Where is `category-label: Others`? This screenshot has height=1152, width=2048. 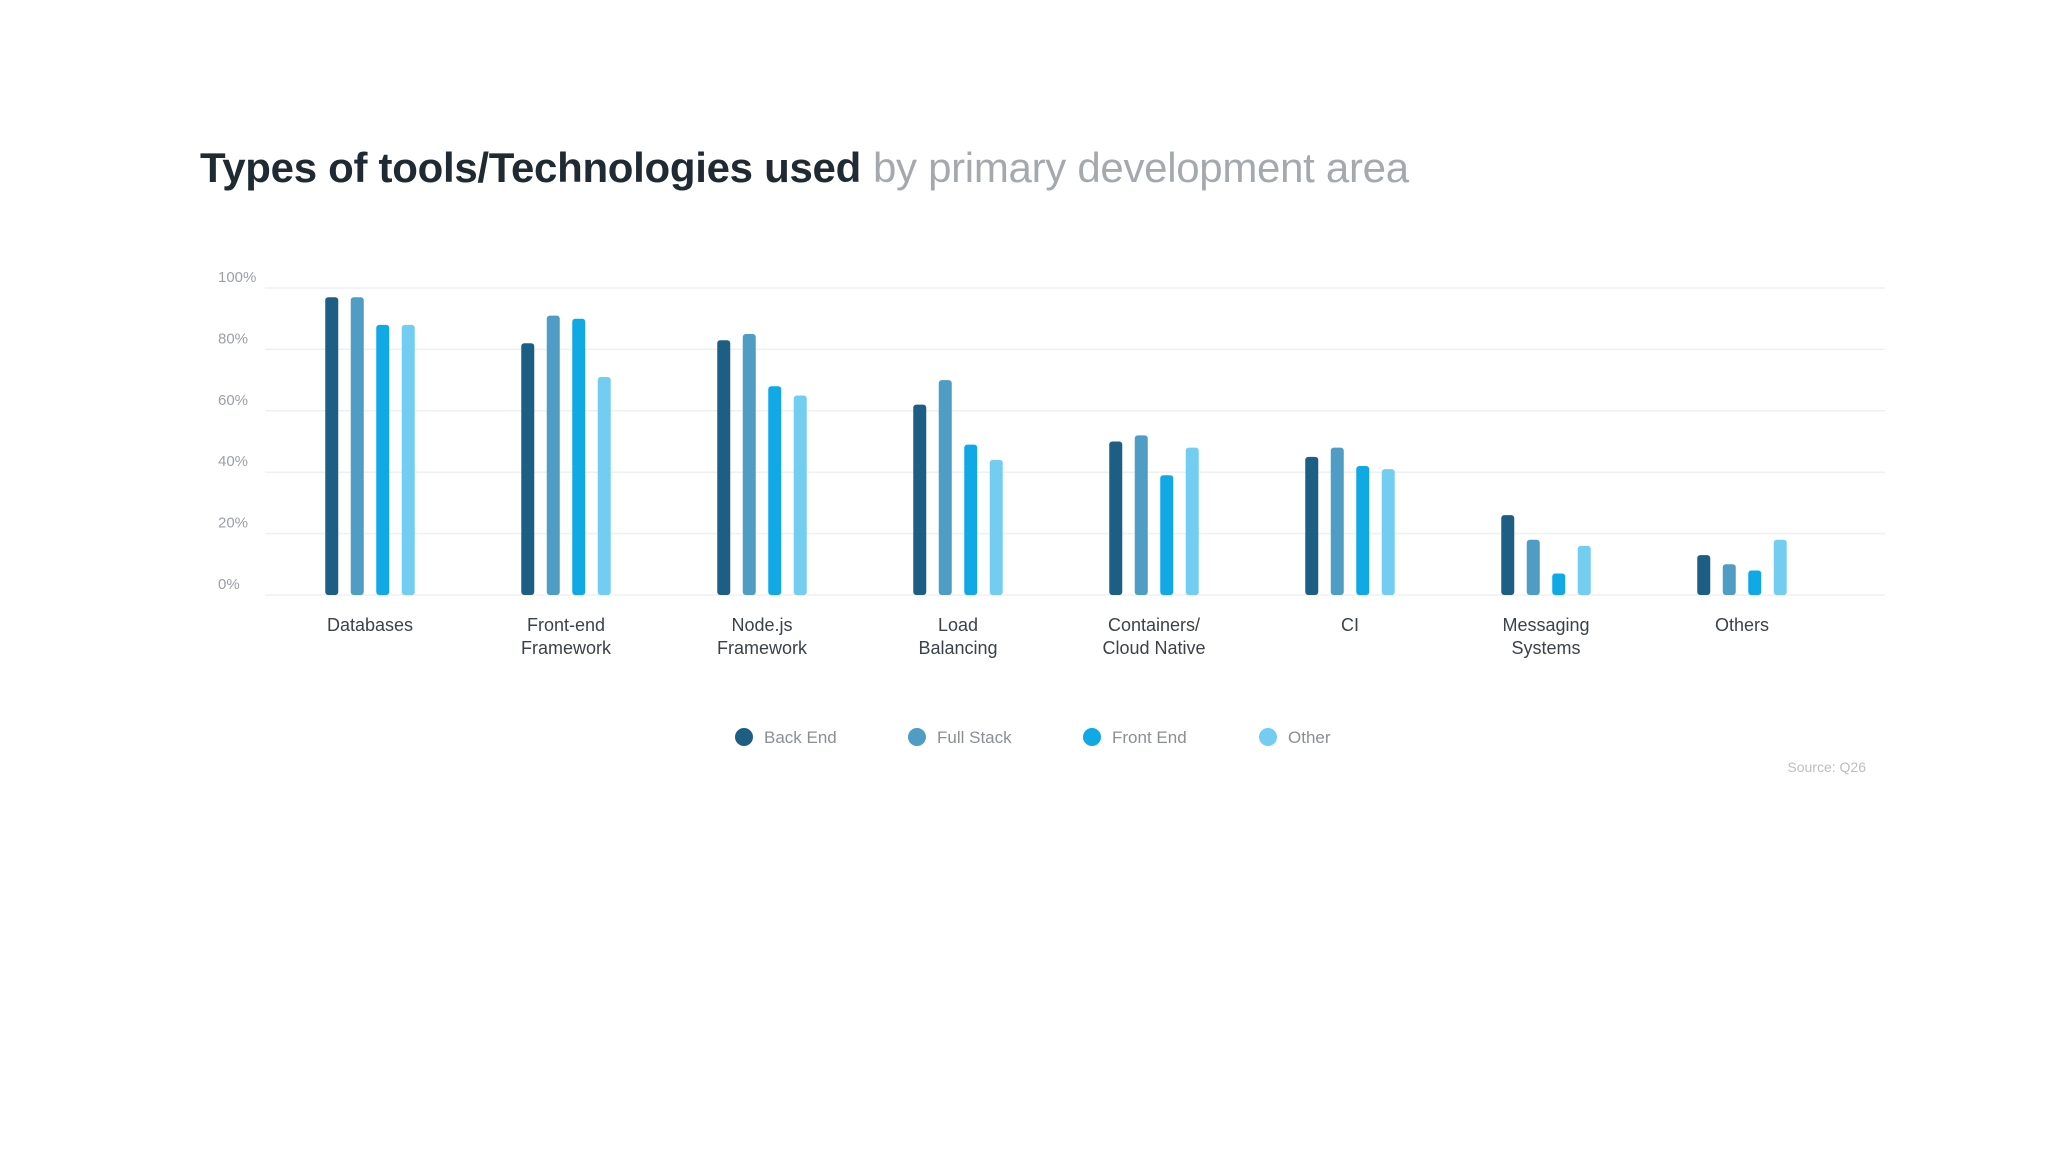 category-label: Others is located at coordinates (1742, 625).